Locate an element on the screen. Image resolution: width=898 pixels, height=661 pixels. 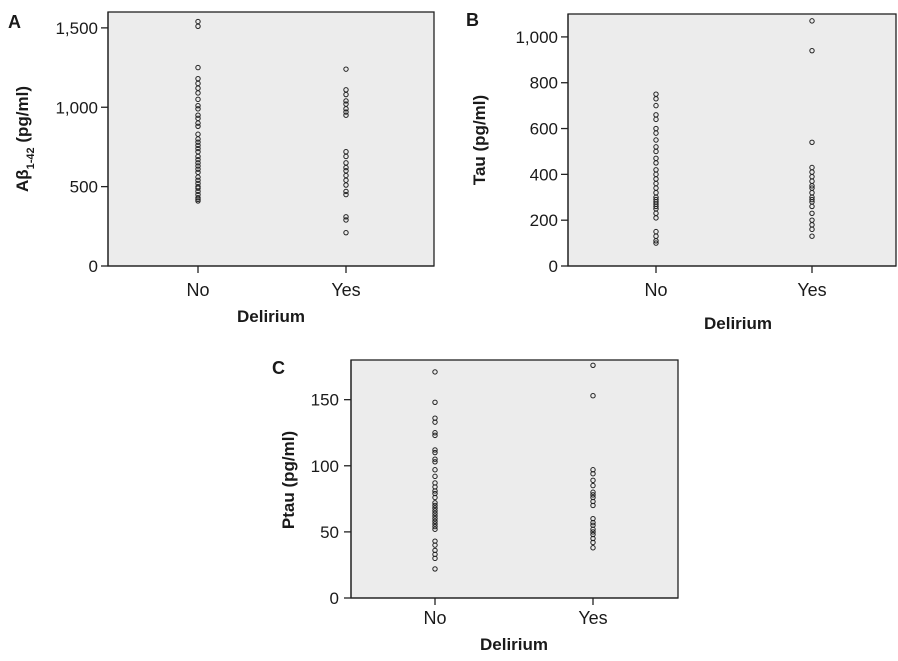
panel-b-y-tick-label: 200 is located at coordinates (544, 220).